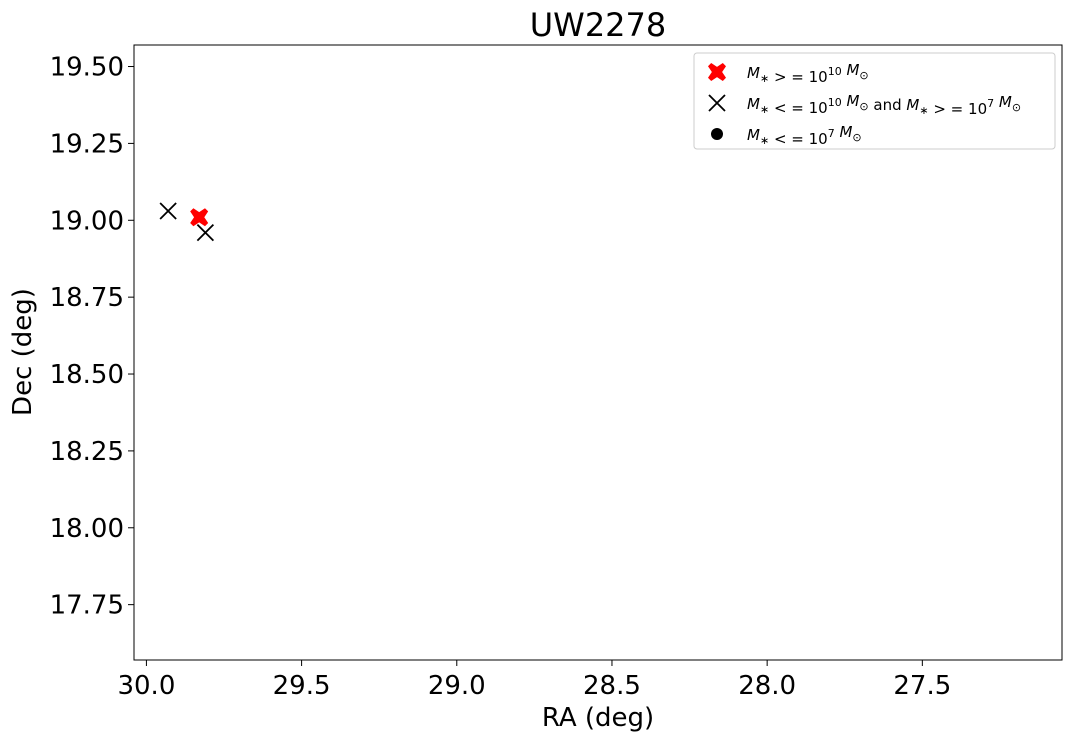  I want to click on x-tick-label: 29.0, so click(457, 686).